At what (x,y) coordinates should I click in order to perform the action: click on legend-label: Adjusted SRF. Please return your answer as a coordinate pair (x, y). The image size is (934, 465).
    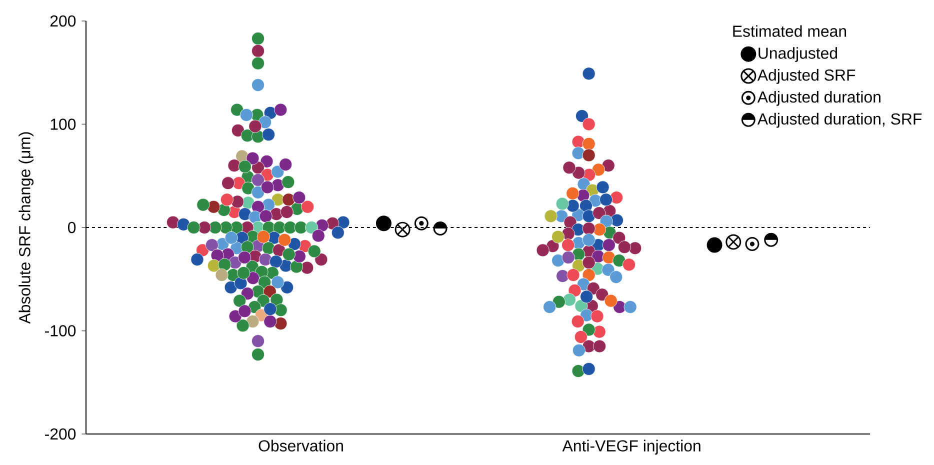
    Looking at the image, I should click on (806, 76).